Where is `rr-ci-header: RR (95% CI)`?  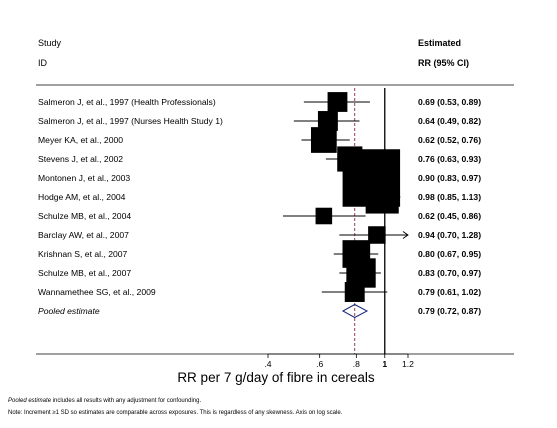
rr-ci-header: RR (95% CI) is located at coordinates (443, 63).